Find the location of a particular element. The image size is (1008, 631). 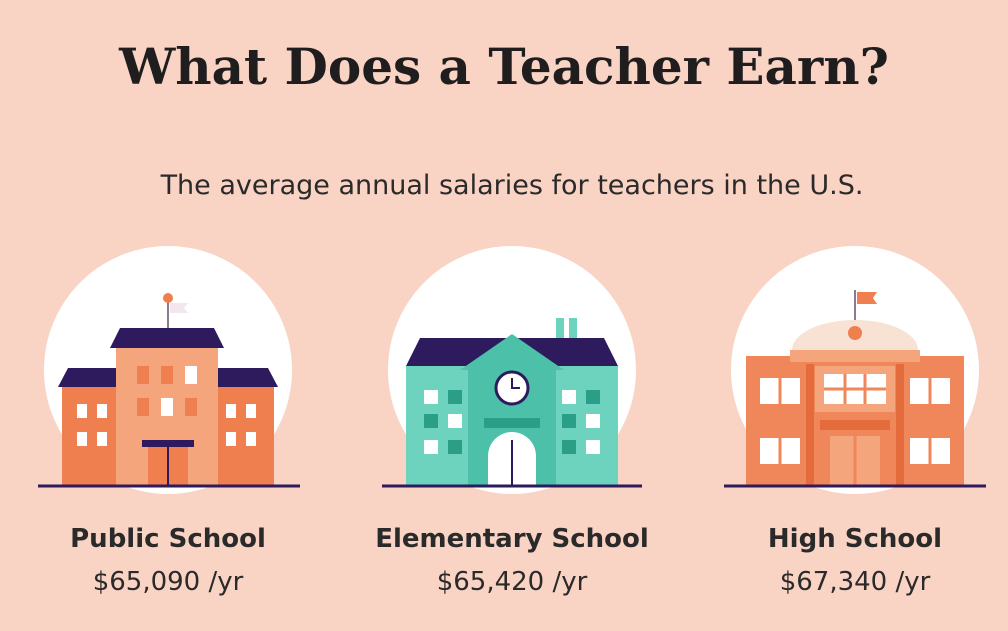

title: What Does a Teacher Earn? is located at coordinates (503, 66).